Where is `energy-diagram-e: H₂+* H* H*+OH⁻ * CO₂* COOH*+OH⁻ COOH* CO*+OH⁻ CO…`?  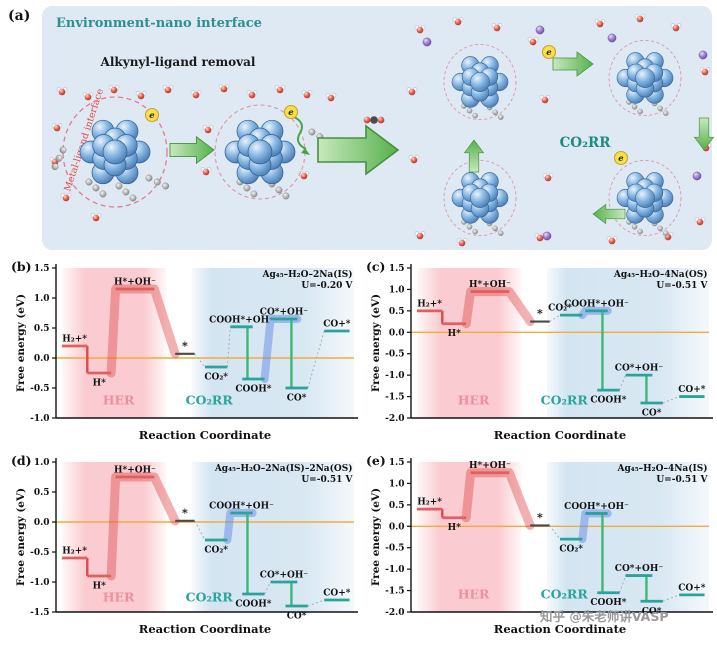 energy-diagram-e: H₂+* H* H*+OH⁻ * CO₂* COOH*+OH⁻ COOH* CO*+OH⁻ CO… is located at coordinates (539, 544).